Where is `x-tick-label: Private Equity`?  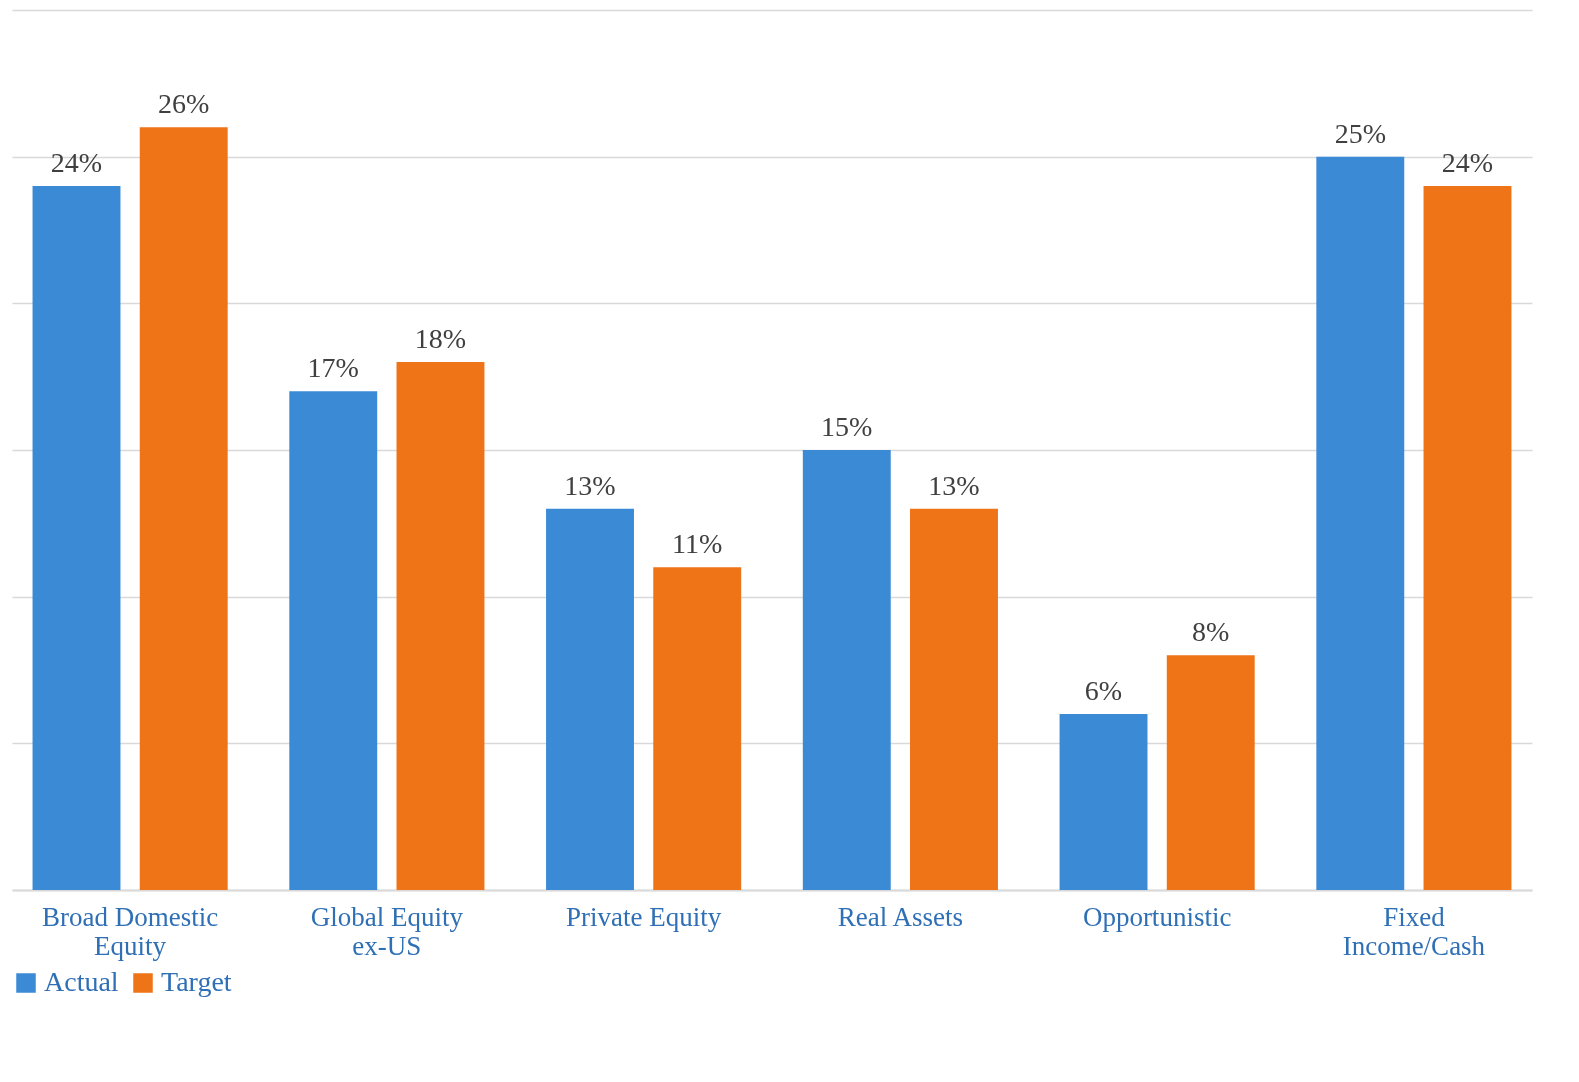
x-tick-label: Private Equity is located at coordinates (644, 916).